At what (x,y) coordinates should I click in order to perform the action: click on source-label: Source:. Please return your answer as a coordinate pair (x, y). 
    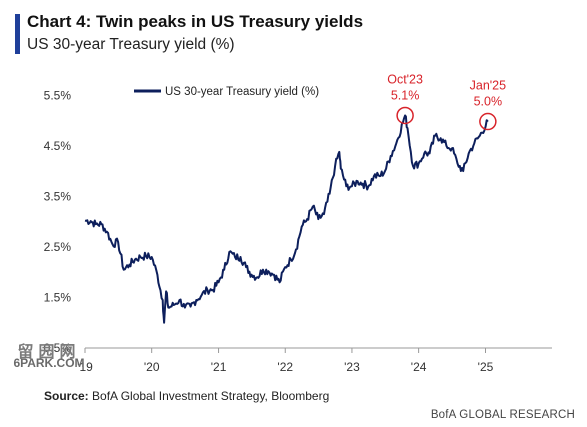
    Looking at the image, I should click on (66, 396).